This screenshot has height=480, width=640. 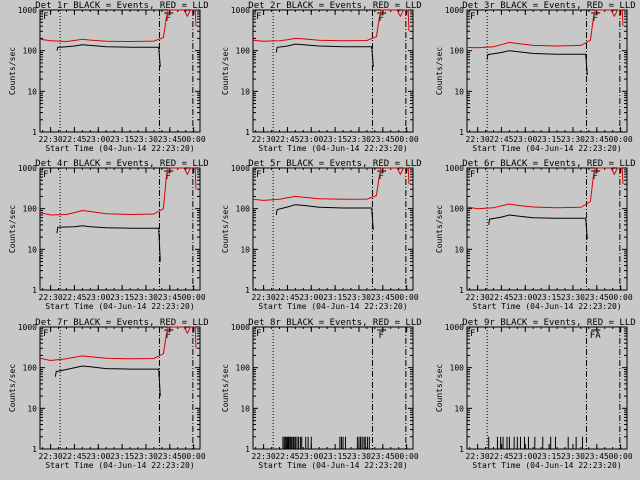 What do you see at coordinates (121, 164) in the screenshot?
I see `panel-title: Det 4r BLACK = Events, RED = LLD` at bounding box center [121, 164].